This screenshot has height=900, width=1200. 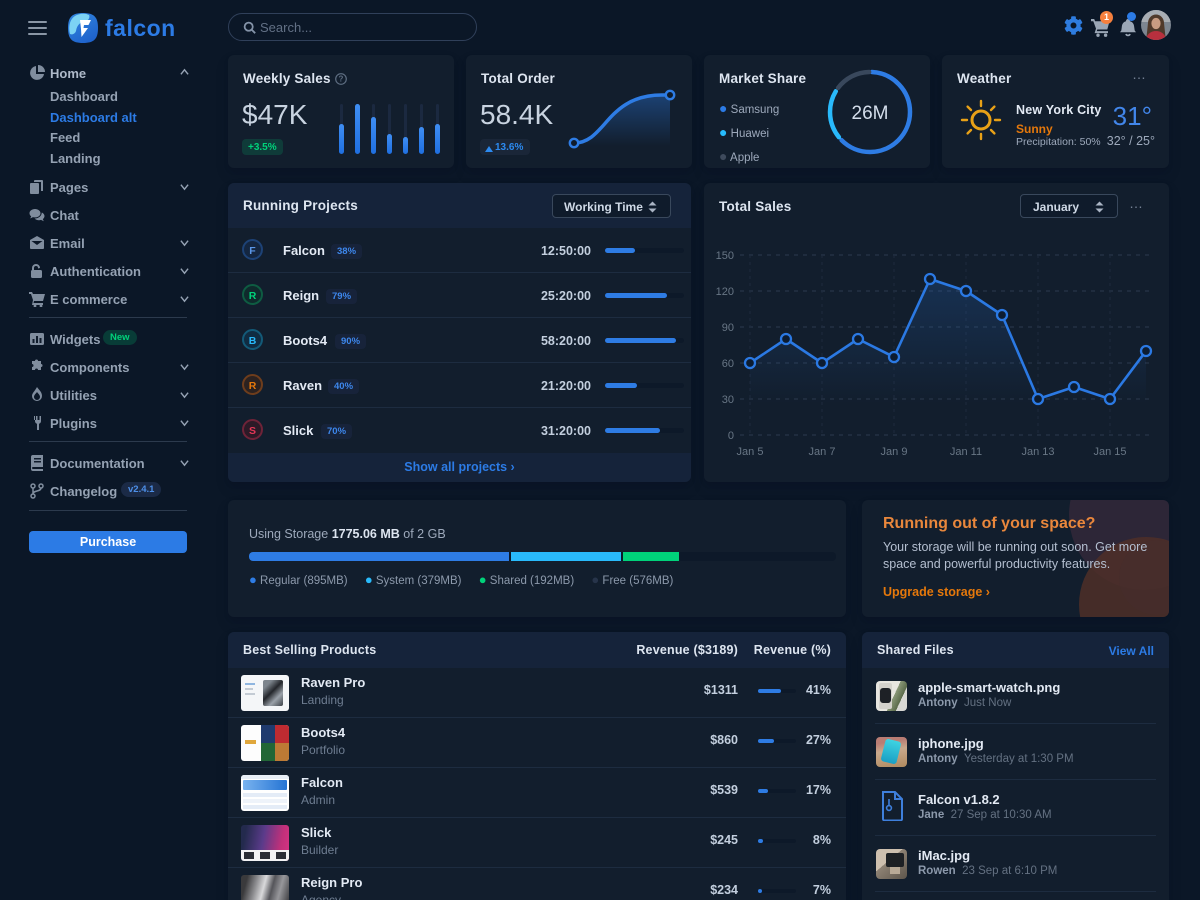 I want to click on svg-text: Jan 11, so click(x=966, y=452).